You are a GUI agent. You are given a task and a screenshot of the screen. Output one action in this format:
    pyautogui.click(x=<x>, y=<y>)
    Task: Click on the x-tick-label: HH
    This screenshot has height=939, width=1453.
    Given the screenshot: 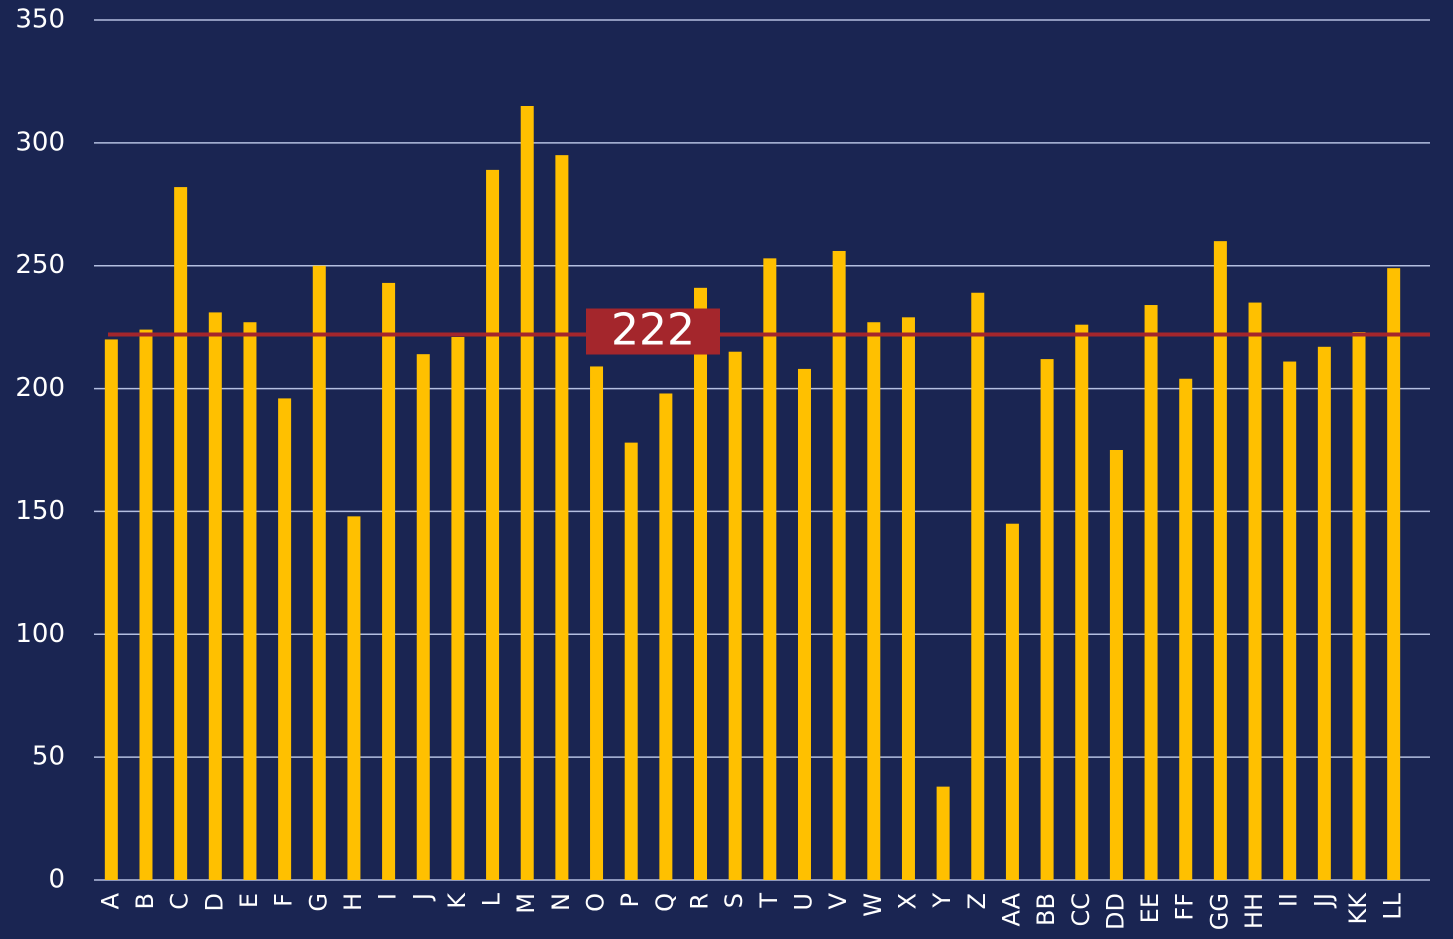 What is the action you would take?
    pyautogui.click(x=1254, y=911)
    